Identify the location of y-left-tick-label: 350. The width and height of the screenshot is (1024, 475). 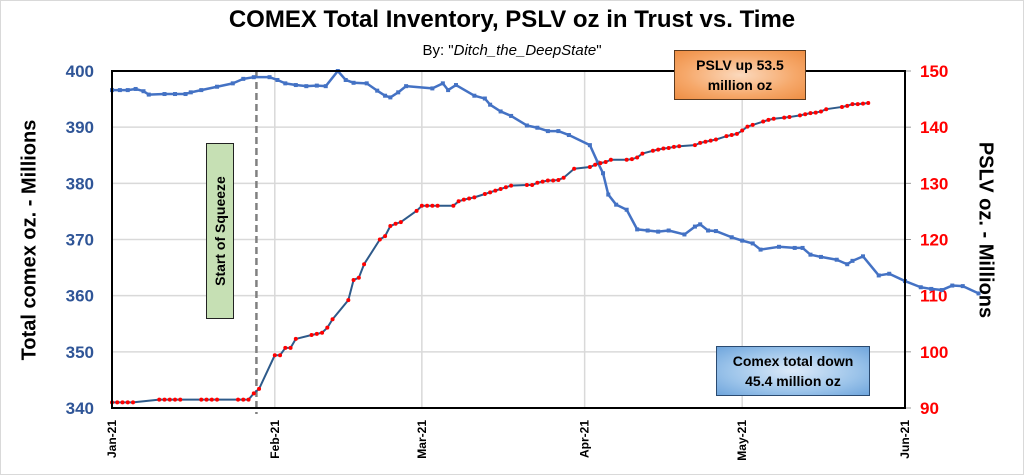
(80, 352).